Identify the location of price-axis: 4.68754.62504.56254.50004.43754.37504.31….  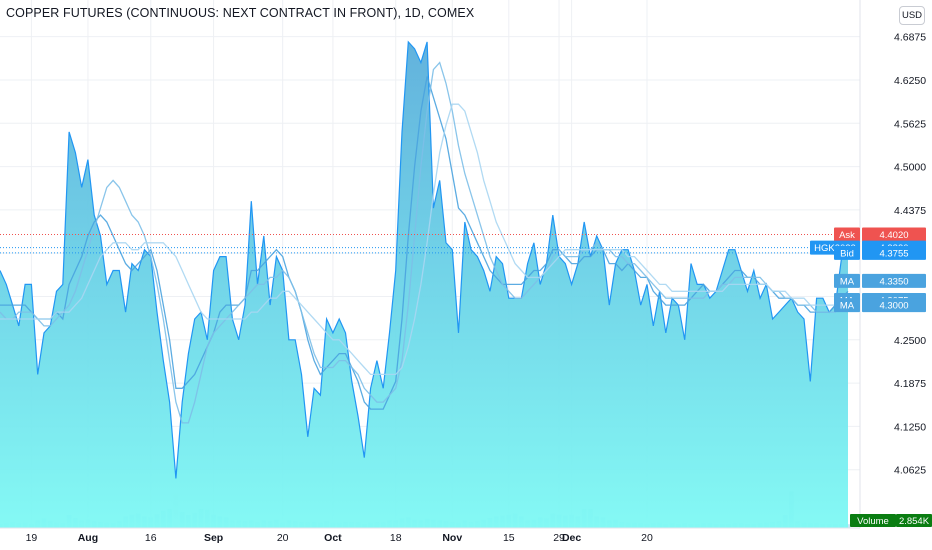
(892, 264).